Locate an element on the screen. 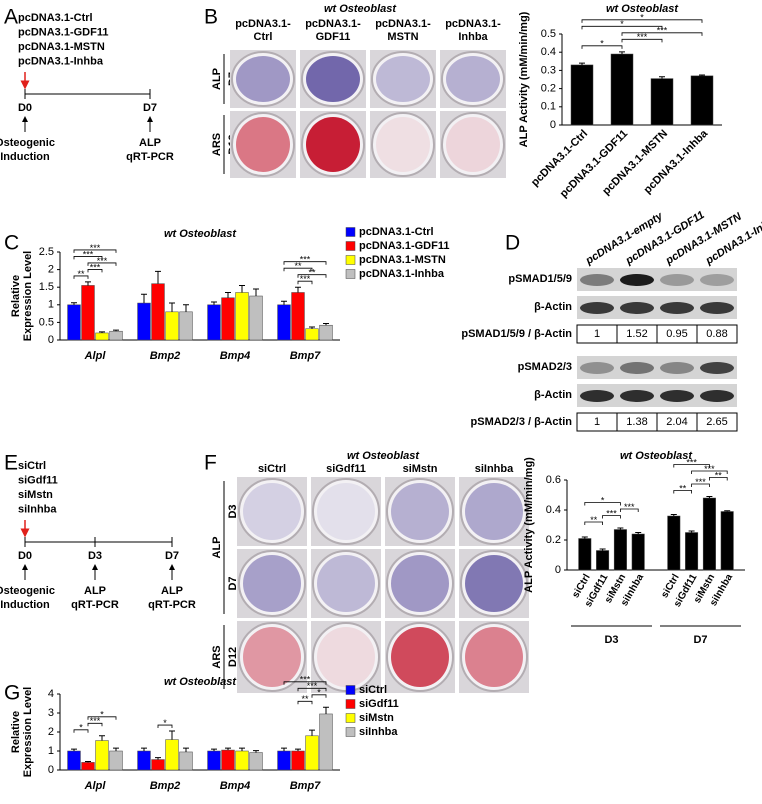 The height and width of the screenshot is (804, 762). ratio-value: 1.38 is located at coordinates (636, 422).